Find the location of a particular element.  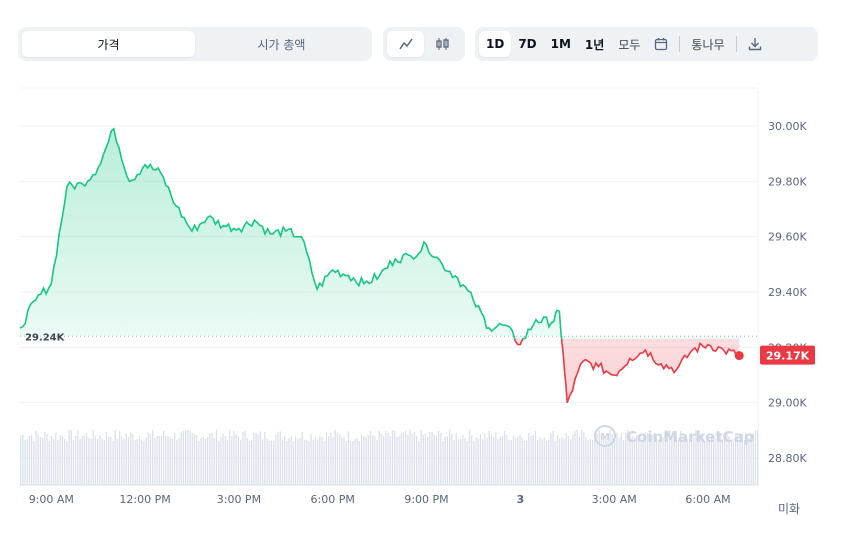

date-picker-button is located at coordinates (661, 44).